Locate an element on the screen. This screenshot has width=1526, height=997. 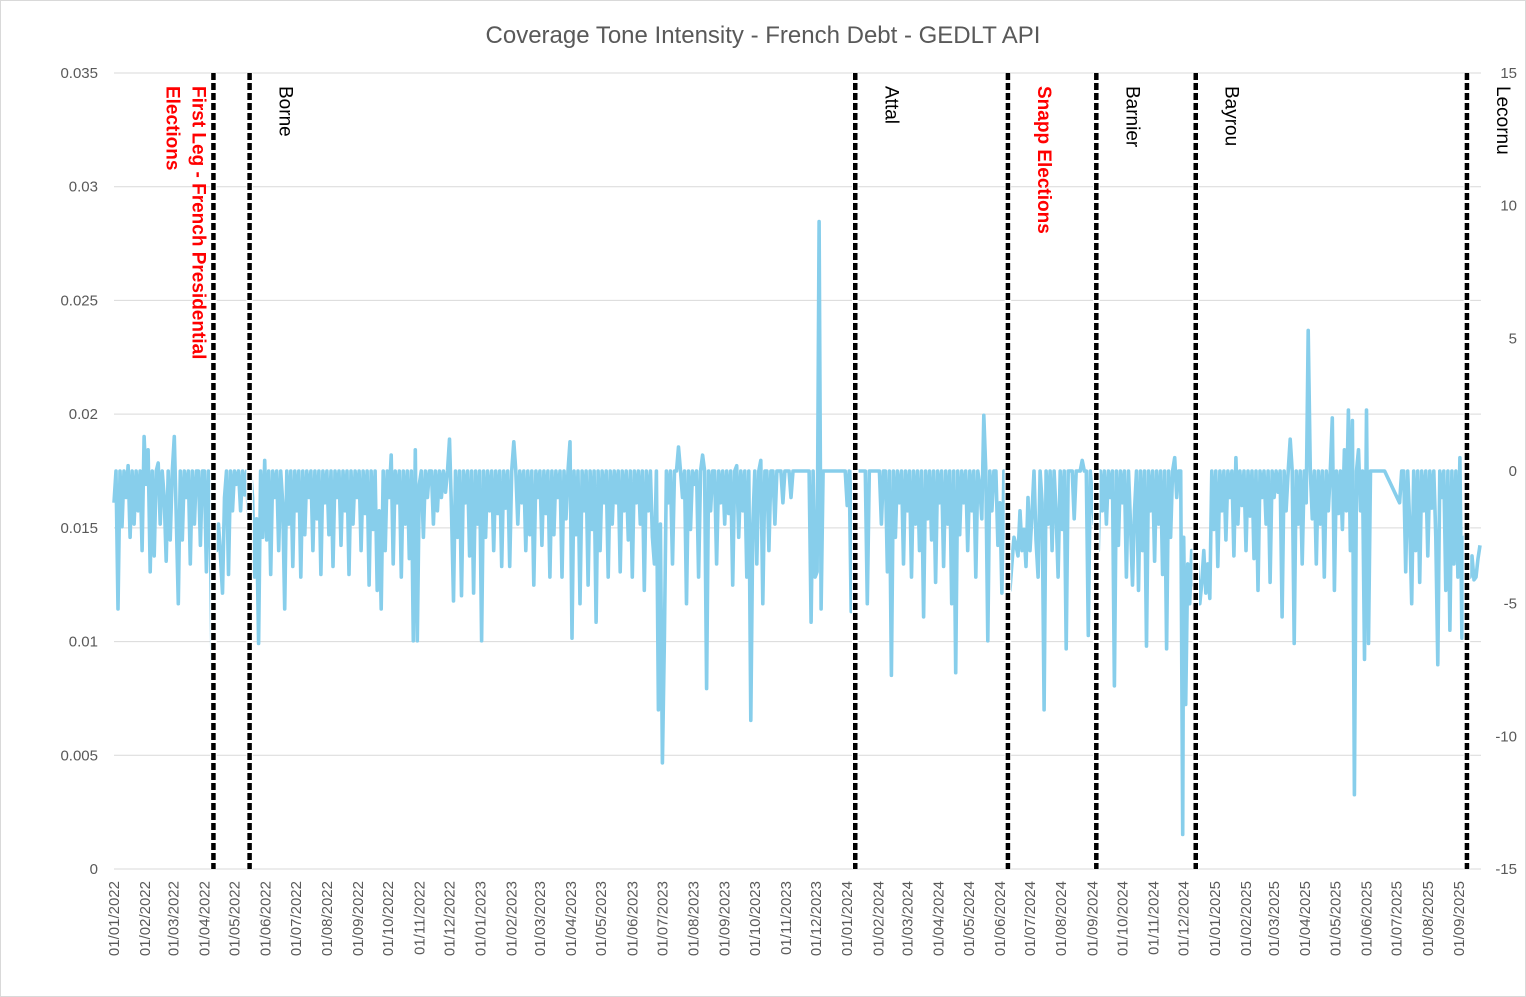
x-tick-label: 01/02/2022 is located at coordinates (145, 918).